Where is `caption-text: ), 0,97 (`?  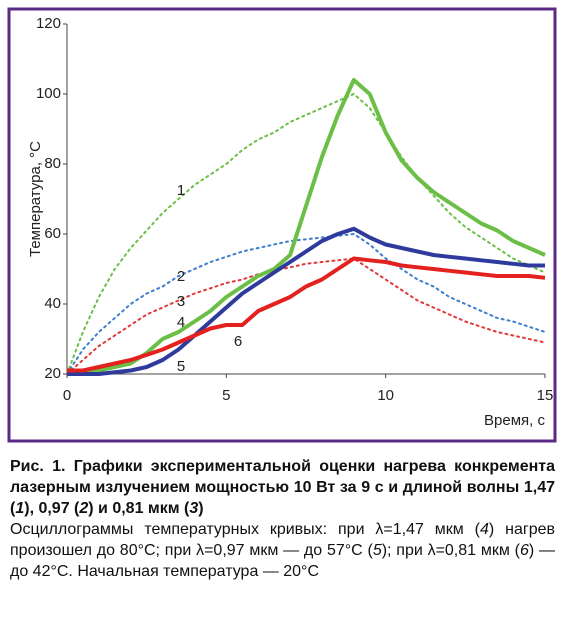
caption-text: ), 0,97 ( is located at coordinates (52, 508).